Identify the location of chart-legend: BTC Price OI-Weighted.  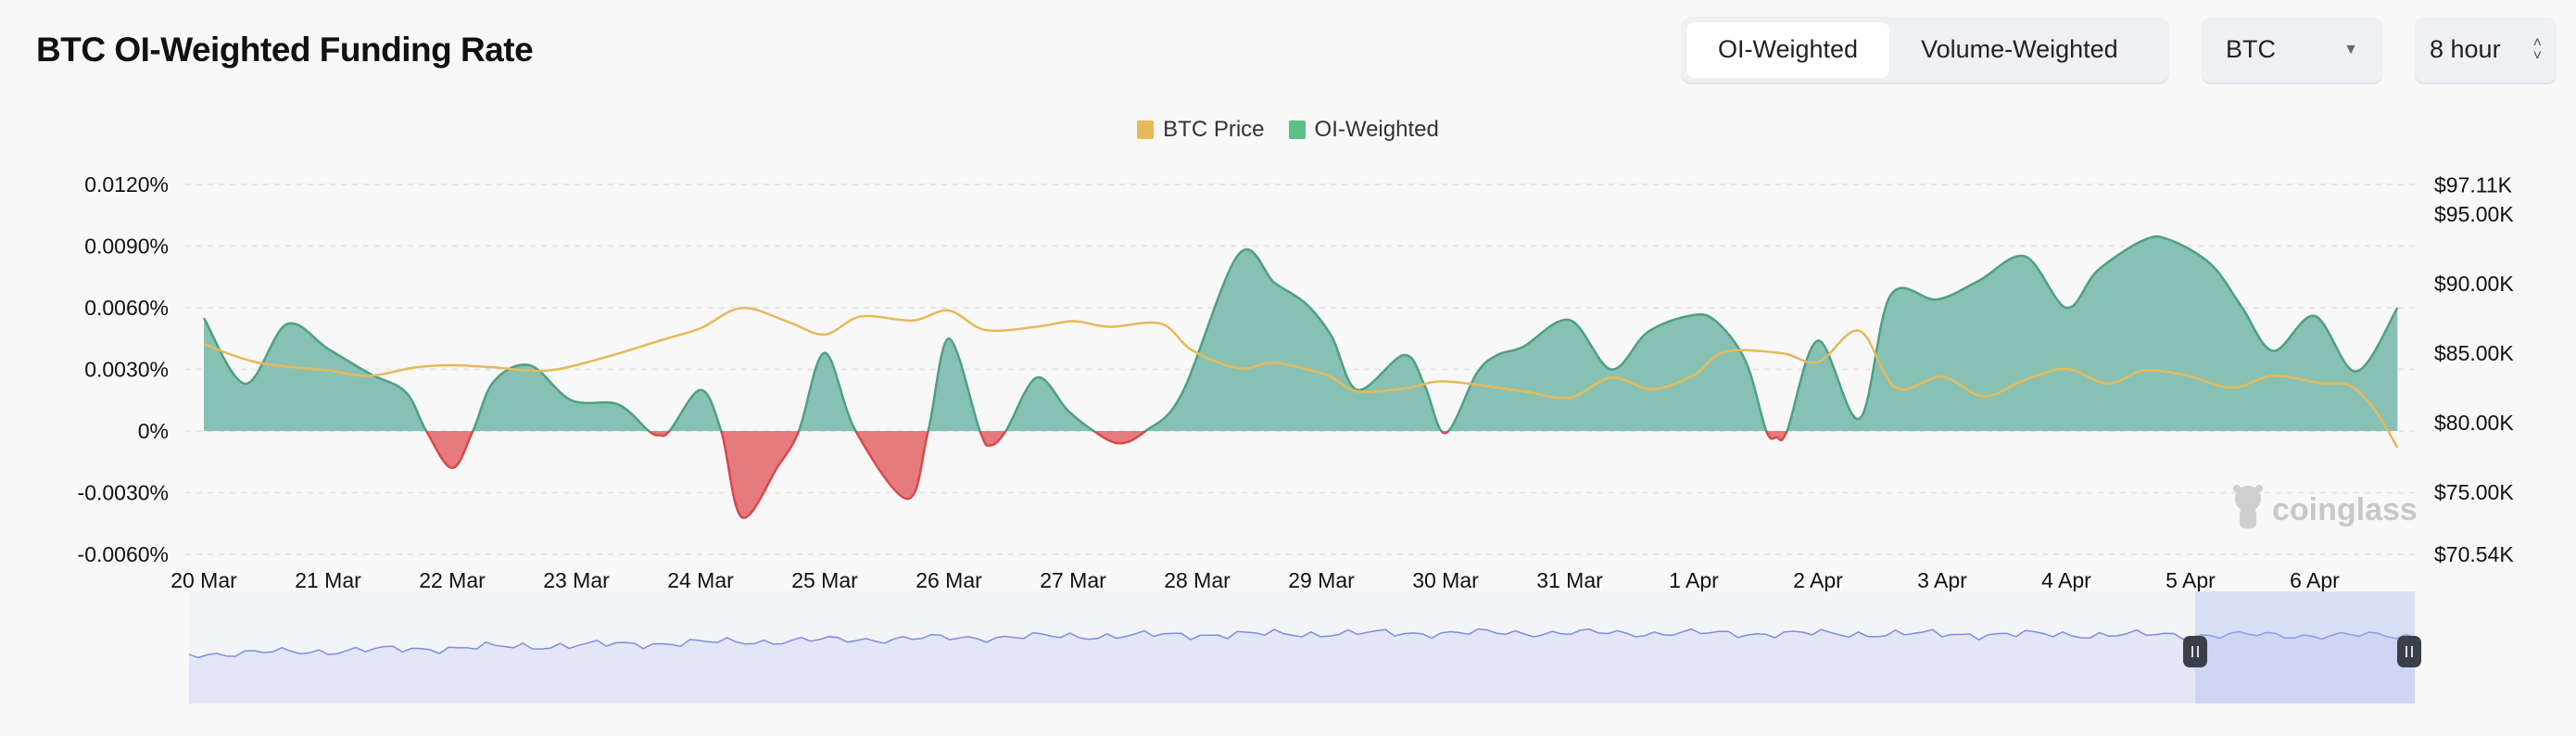
(1288, 130).